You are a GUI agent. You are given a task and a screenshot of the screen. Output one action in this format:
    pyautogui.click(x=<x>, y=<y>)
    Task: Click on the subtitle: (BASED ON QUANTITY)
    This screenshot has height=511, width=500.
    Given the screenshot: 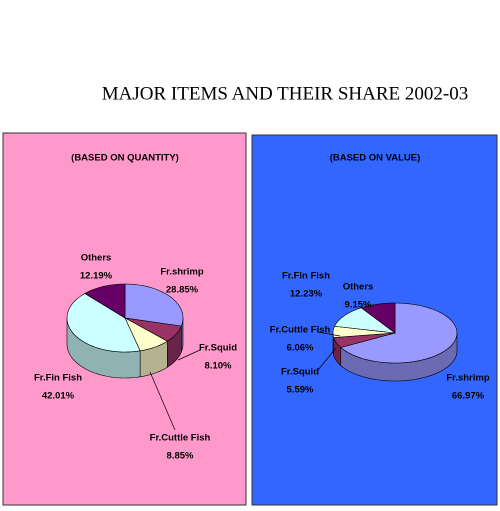 What is the action you would take?
    pyautogui.click(x=125, y=158)
    